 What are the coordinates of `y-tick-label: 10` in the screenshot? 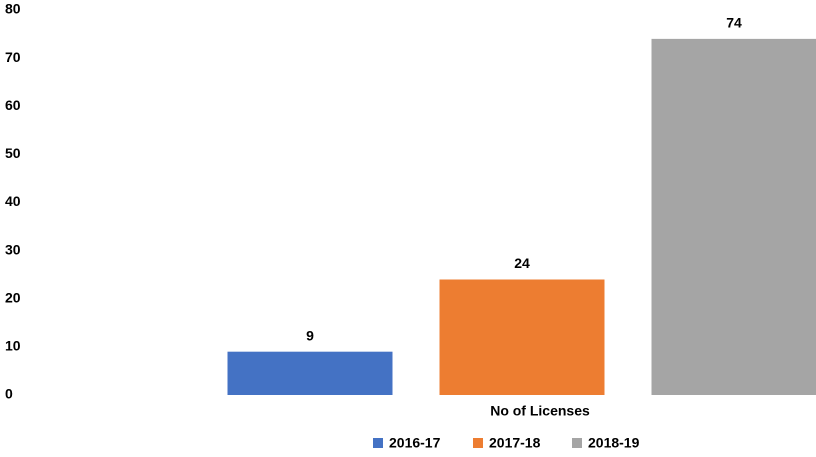 It's located at (13, 346).